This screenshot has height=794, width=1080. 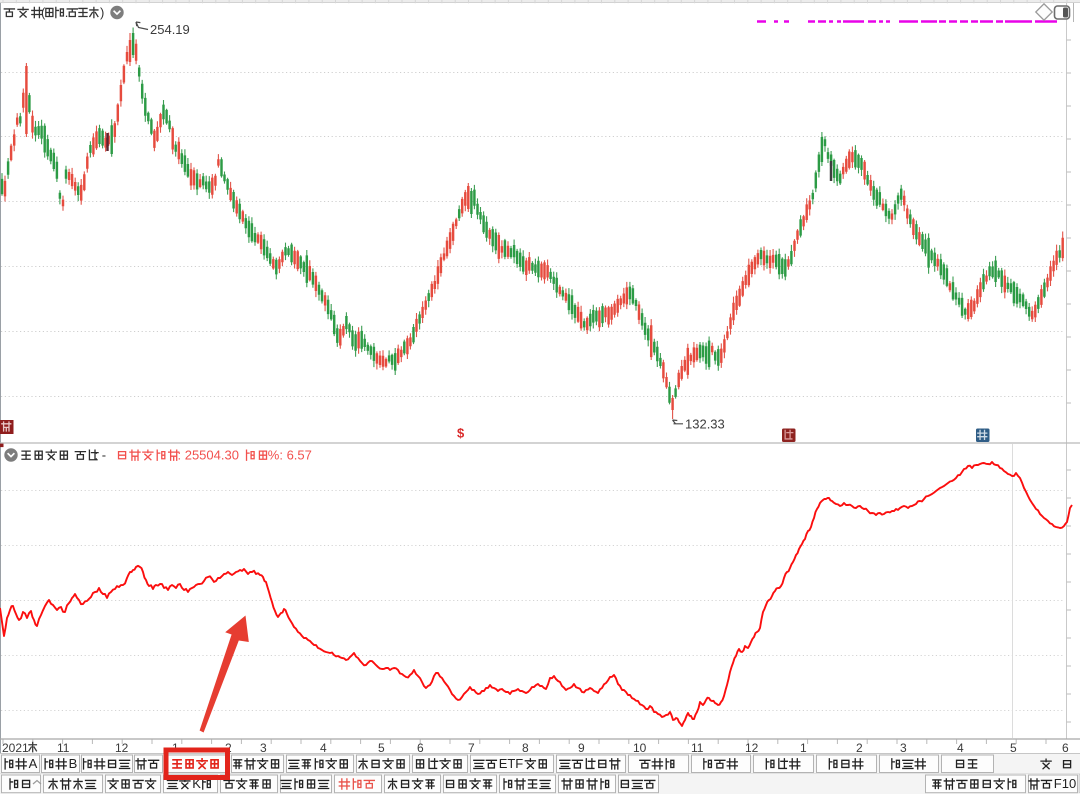 I want to click on svg-text: K, so click(x=196, y=783).